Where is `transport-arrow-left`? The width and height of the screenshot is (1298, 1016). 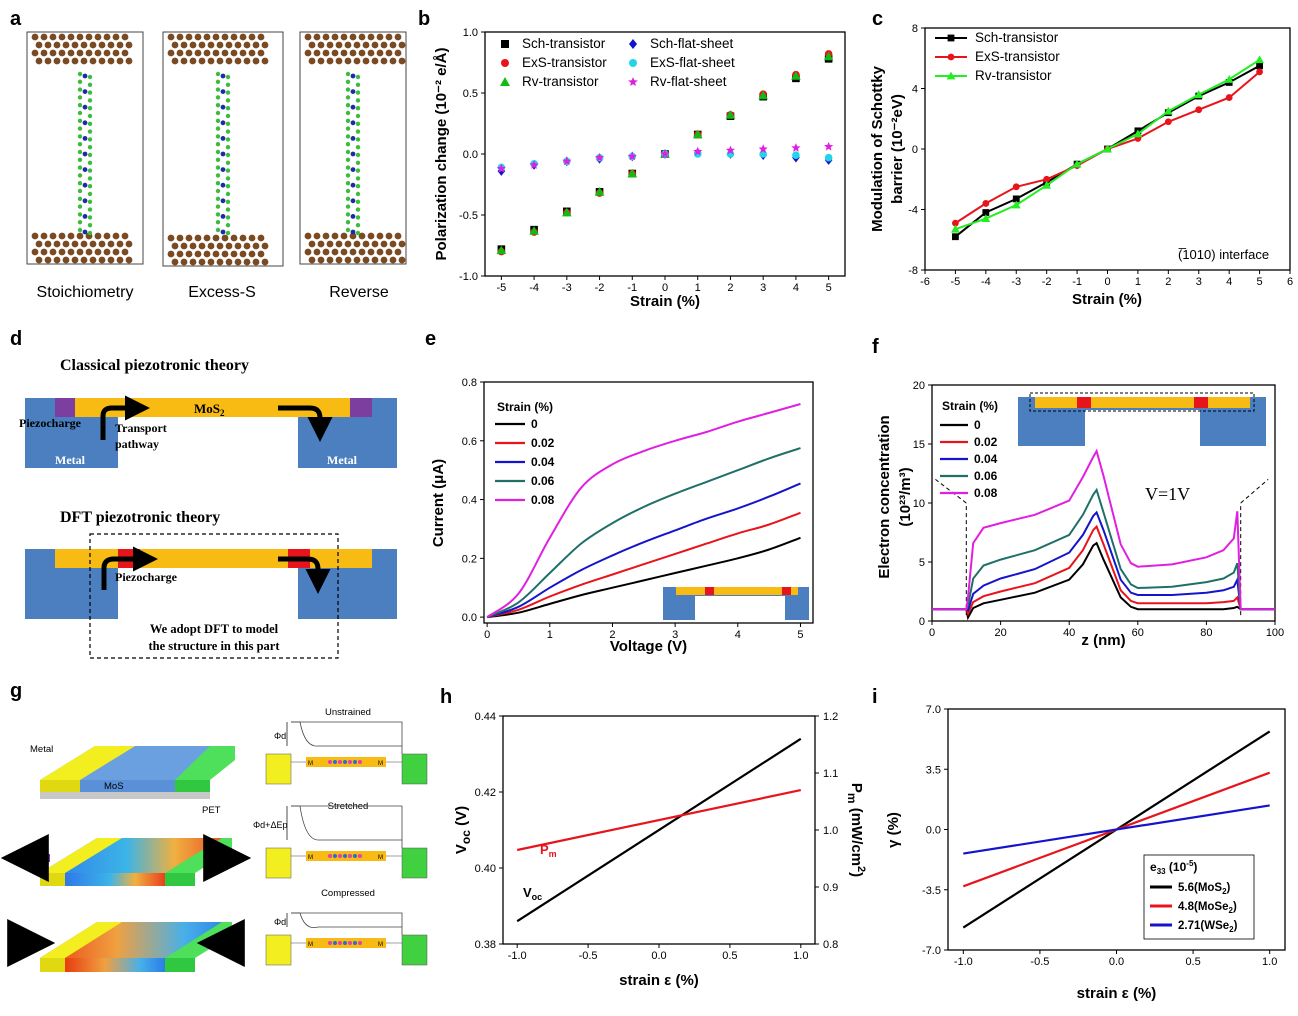
transport-arrow-left is located at coordinates (125, 417).